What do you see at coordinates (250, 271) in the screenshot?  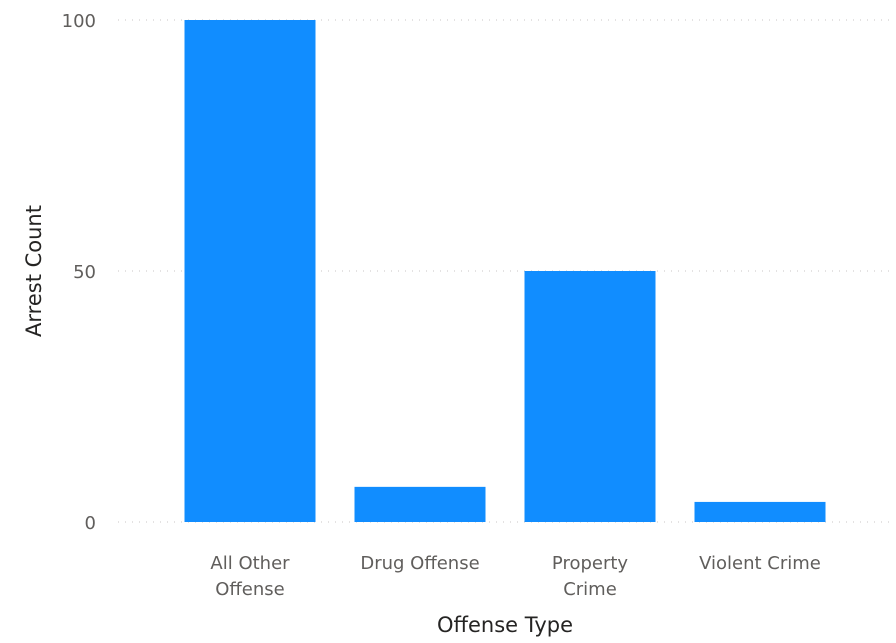 I see `bar-all-other-offense` at bounding box center [250, 271].